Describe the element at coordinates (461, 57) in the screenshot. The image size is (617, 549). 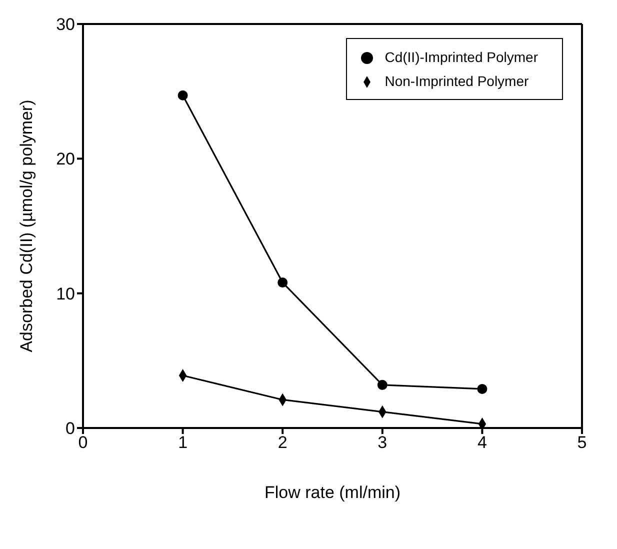
I see `legend-label: Cd(II)-Imprinted Polymer` at that location.